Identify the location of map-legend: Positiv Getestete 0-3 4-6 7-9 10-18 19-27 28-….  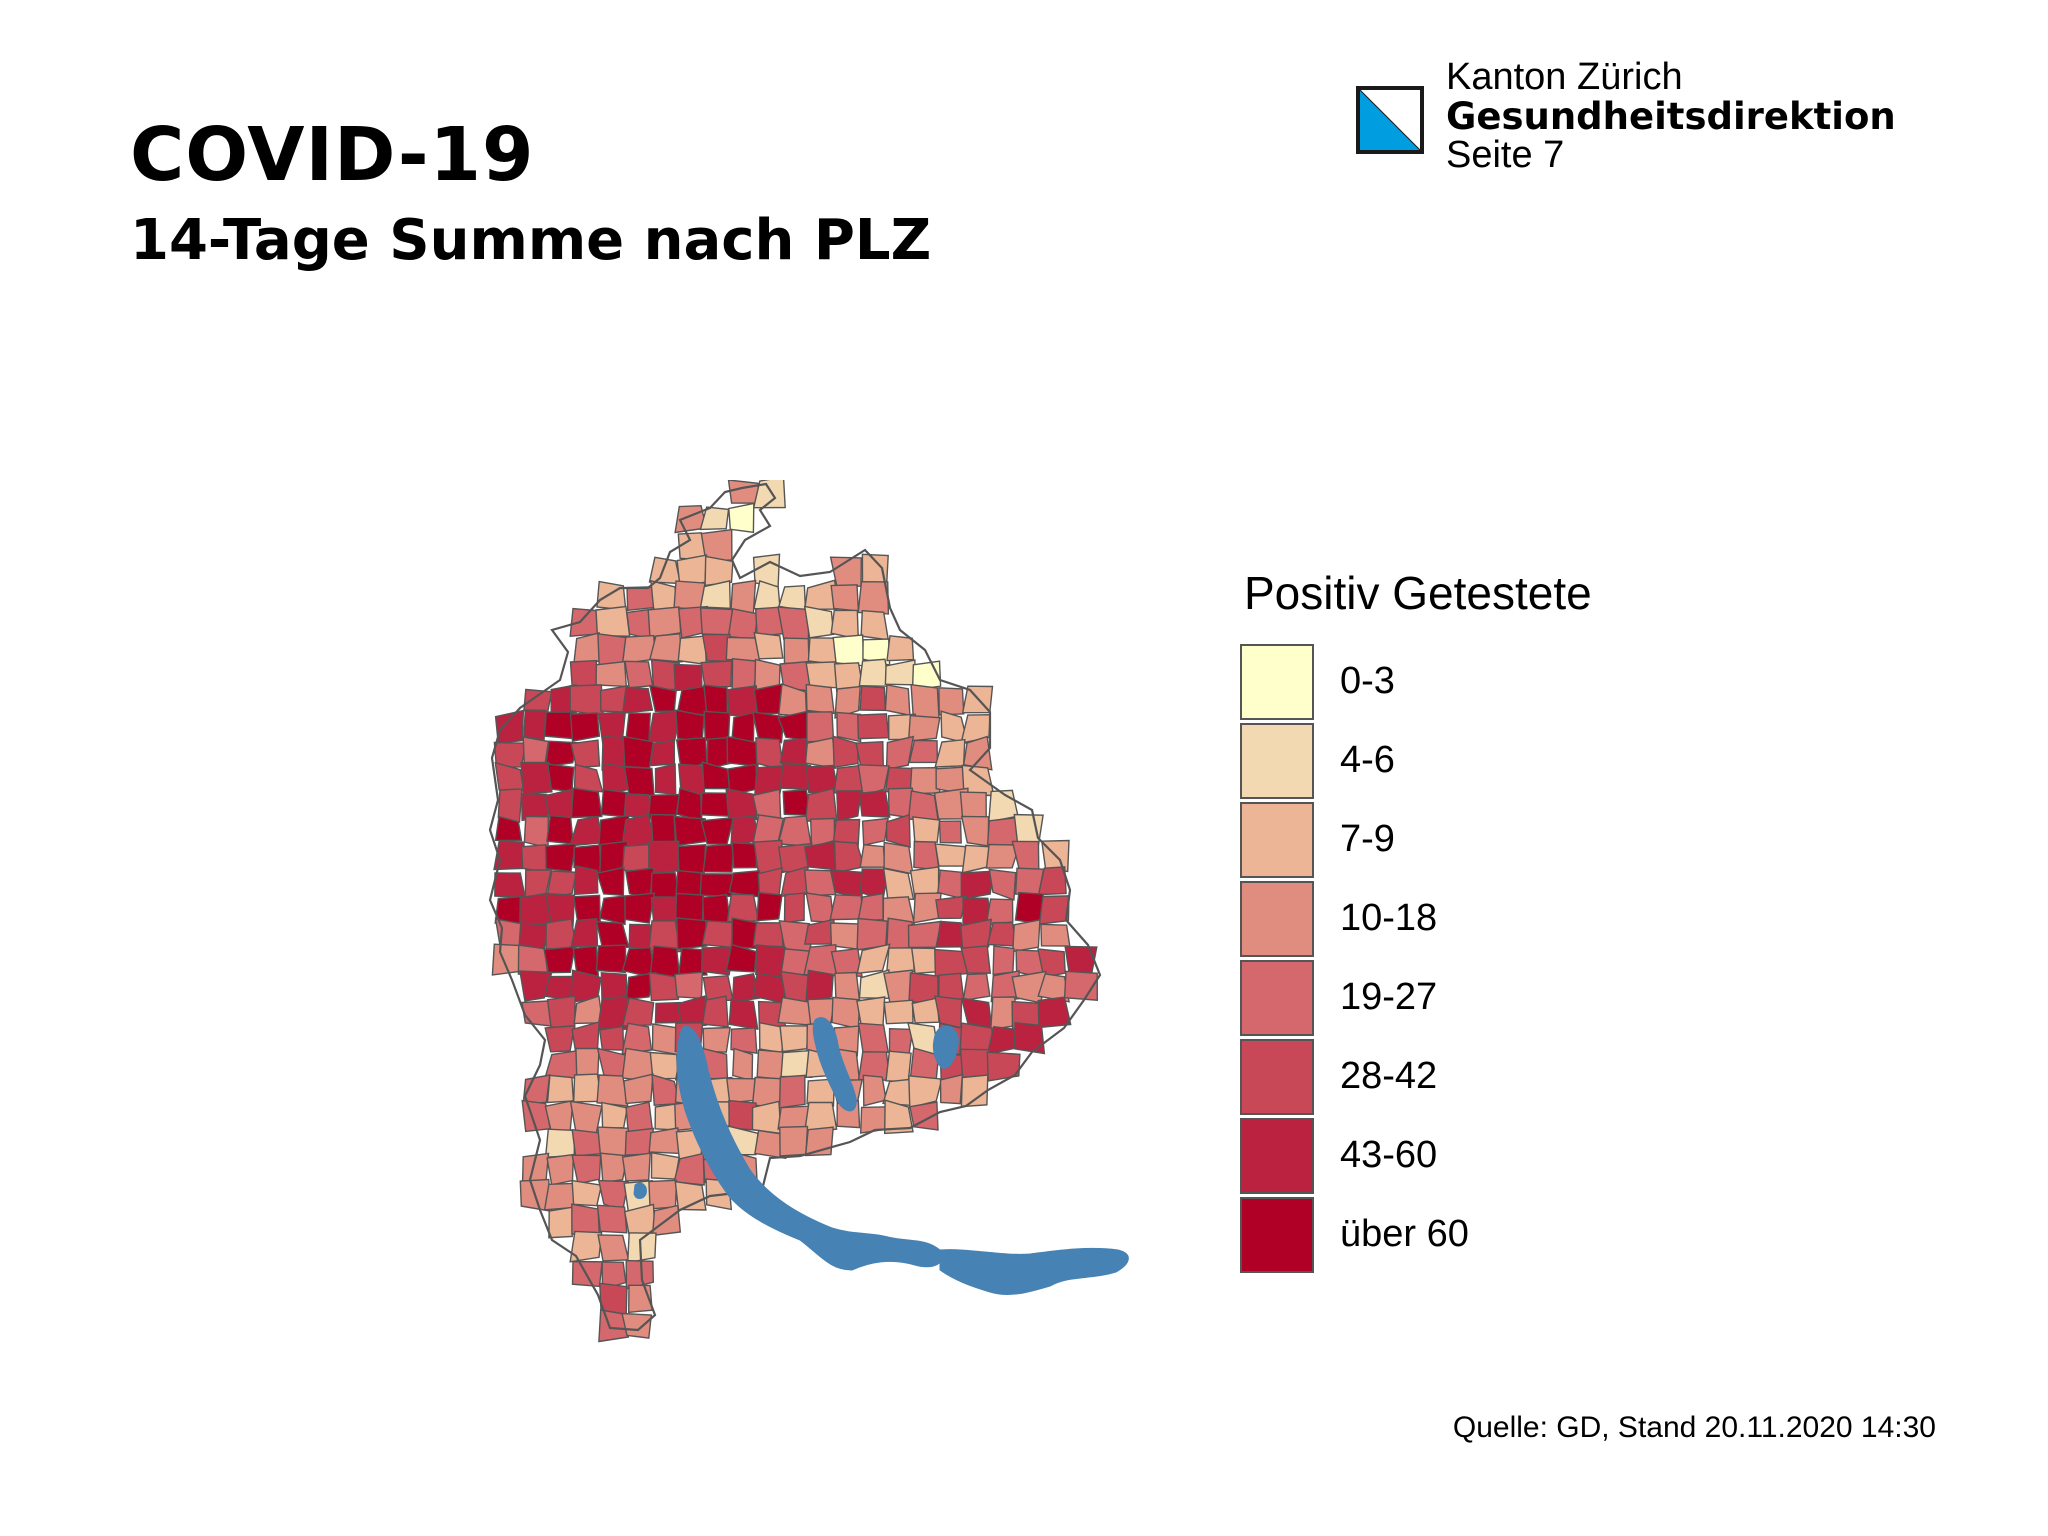
(1416, 920).